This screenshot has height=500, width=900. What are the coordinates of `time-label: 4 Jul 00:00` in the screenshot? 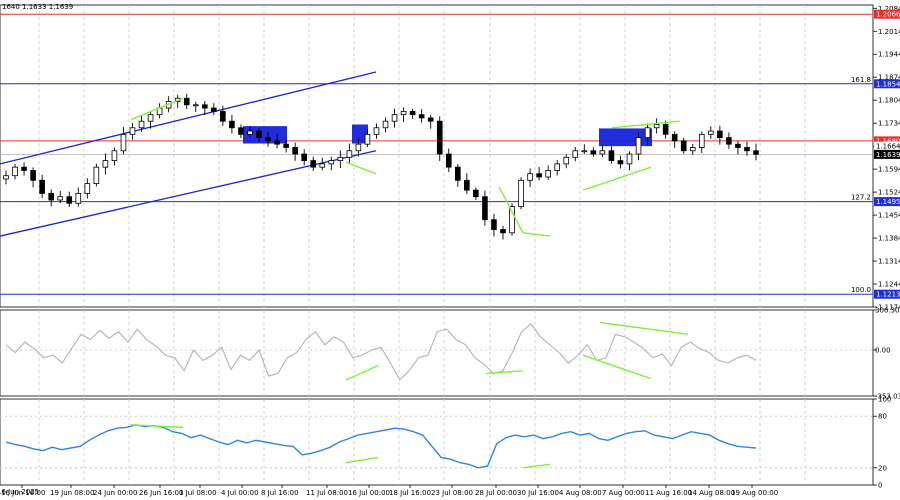 It's located at (240, 493).